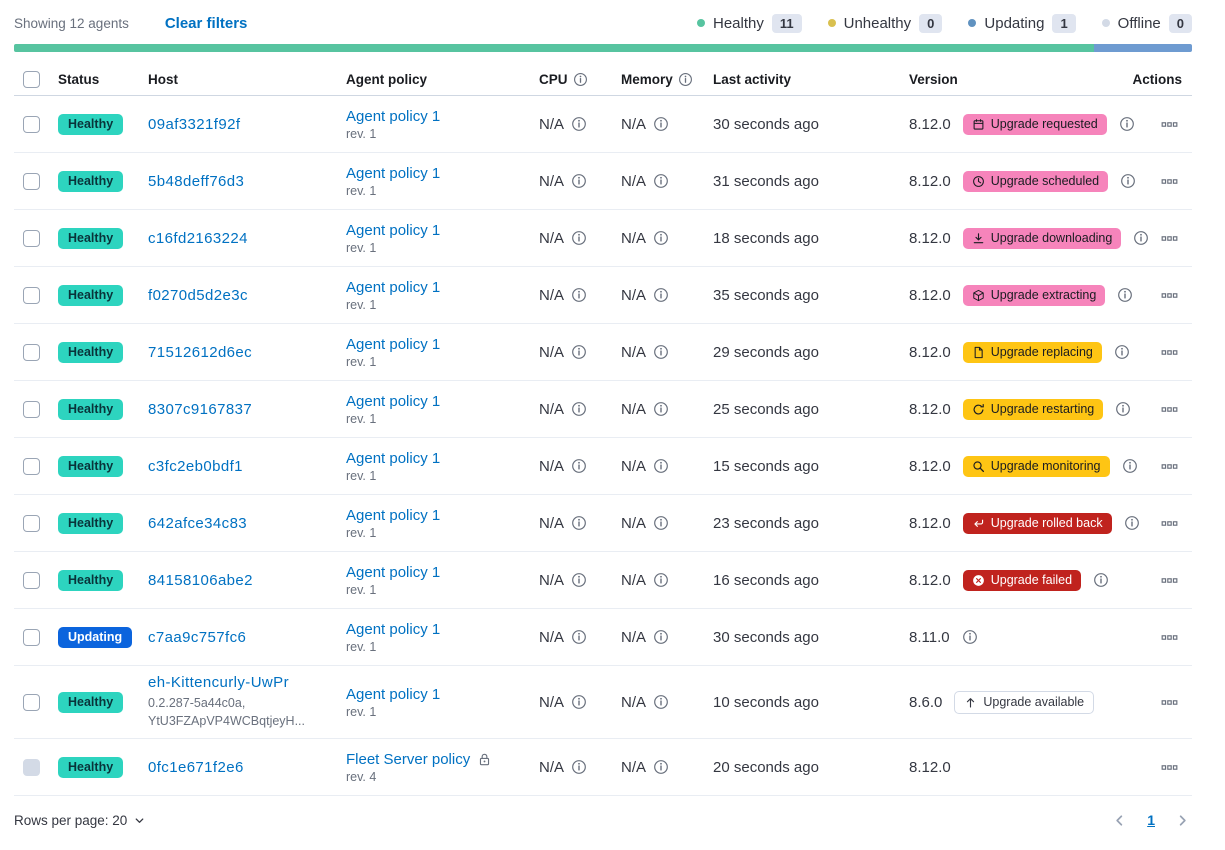 The height and width of the screenshot is (850, 1225). Describe the element at coordinates (31, 79) in the screenshot. I see `select-all-checkbox` at that location.